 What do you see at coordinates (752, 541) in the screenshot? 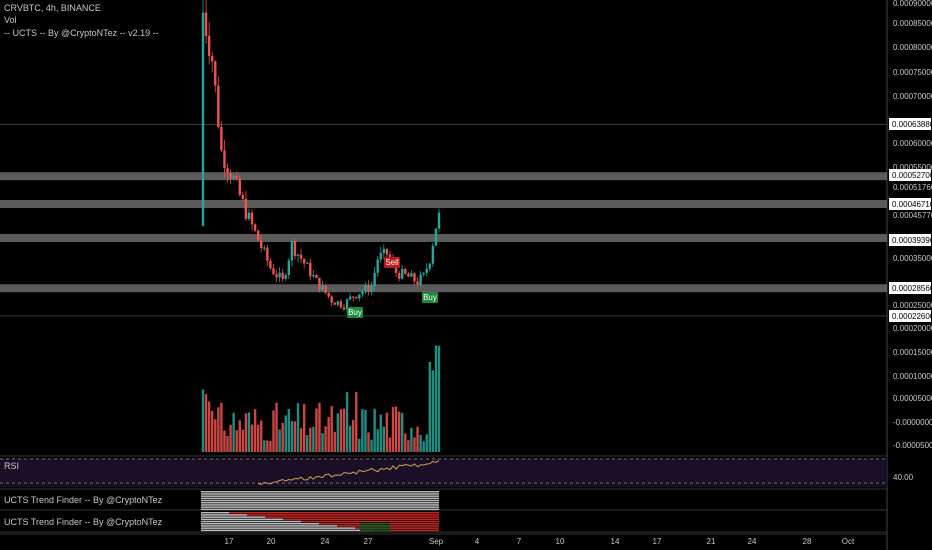
I see `time-axis-label: 24` at bounding box center [752, 541].